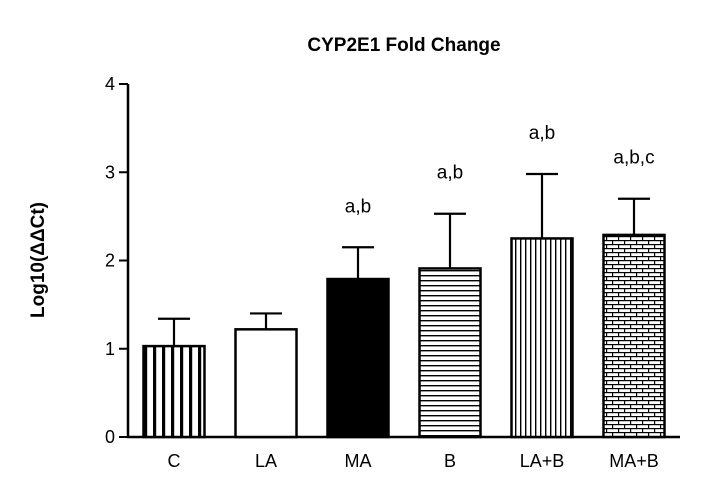 This screenshot has height=483, width=701. What do you see at coordinates (110, 84) in the screenshot?
I see `y-tick-label: 4` at bounding box center [110, 84].